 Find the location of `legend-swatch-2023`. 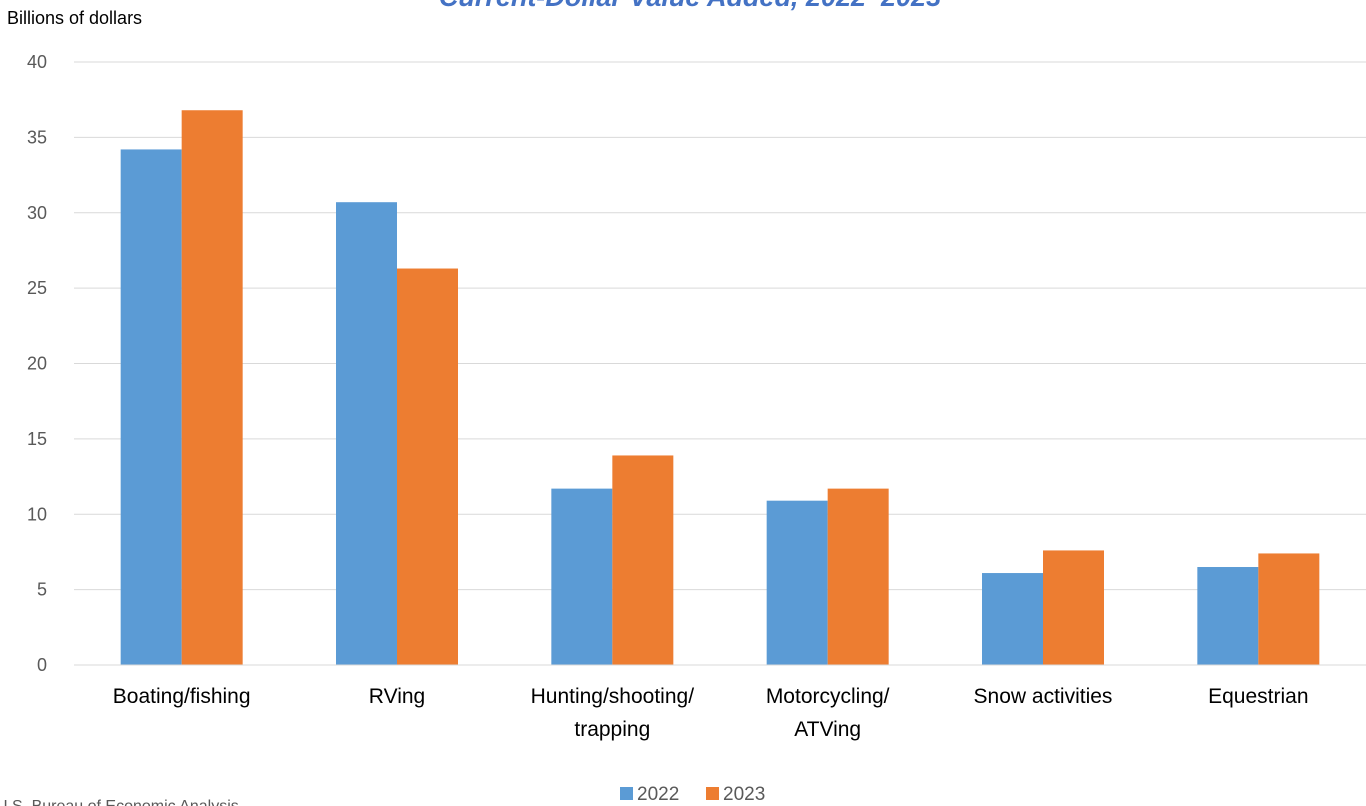

legend-swatch-2023 is located at coordinates (712, 793).